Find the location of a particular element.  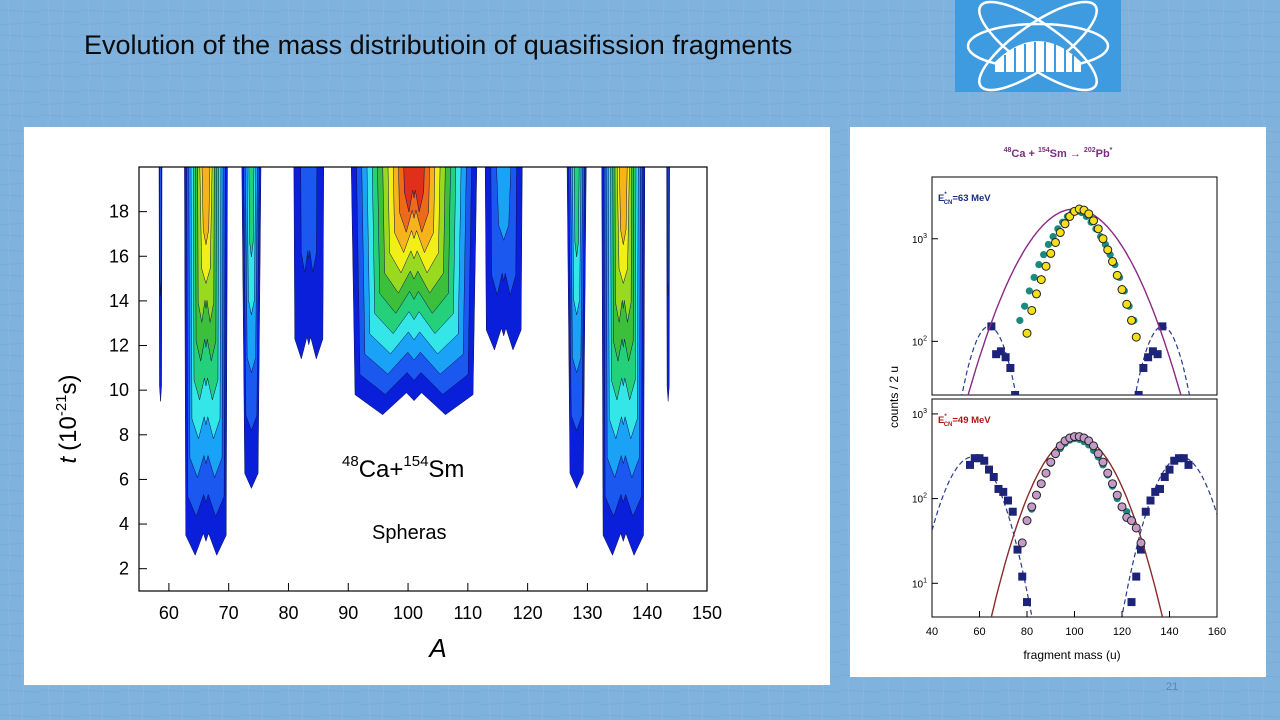

y-label-variable: t is located at coordinates (68, 460).